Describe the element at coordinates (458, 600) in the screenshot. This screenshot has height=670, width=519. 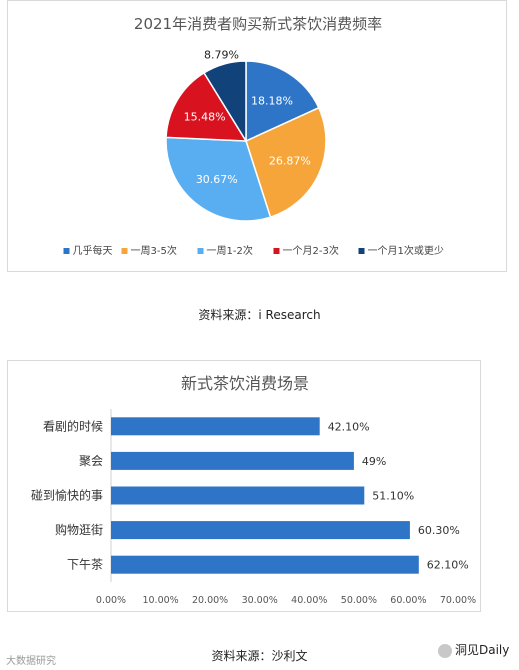
I see `x-tick-label: 70.00%` at that location.